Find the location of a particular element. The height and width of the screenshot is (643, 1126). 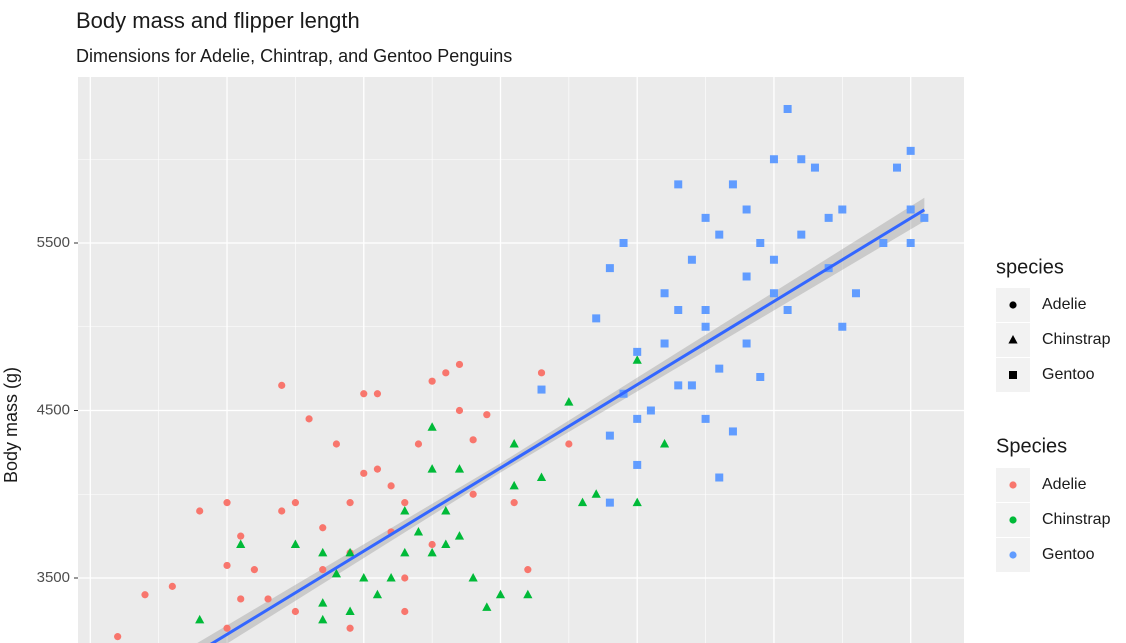

axes: 3500 4500 5500 is located at coordinates (57, 410).